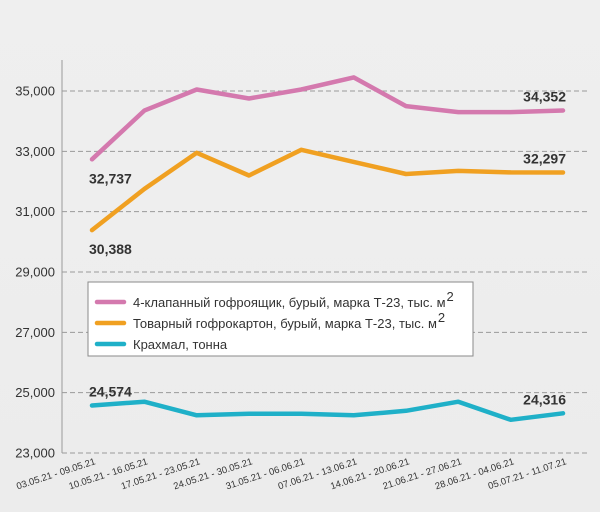 The image size is (600, 512). I want to click on data-label: 34,352, so click(544, 97).